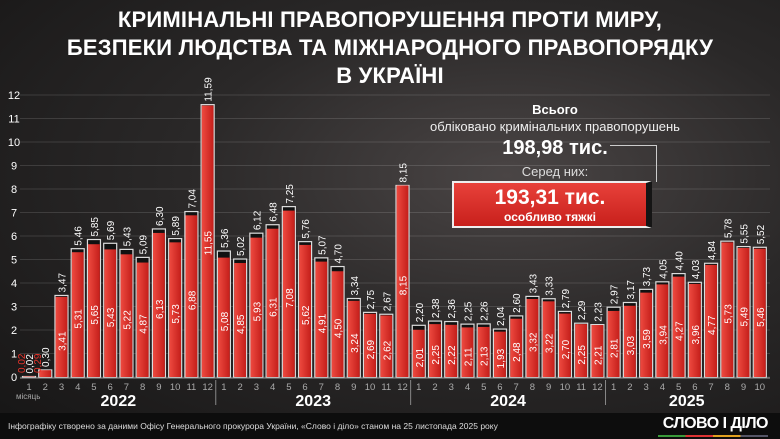 Image resolution: width=780 pixels, height=439 pixels. I want to click on grave-value-label: 5,73, so click(728, 314).